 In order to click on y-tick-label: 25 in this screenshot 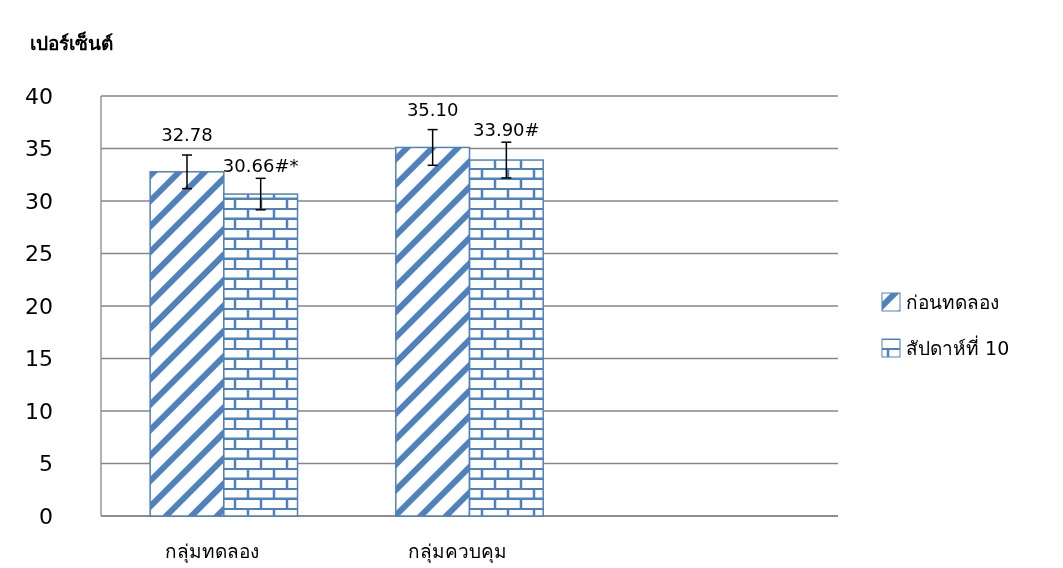, I will do `click(39, 254)`.